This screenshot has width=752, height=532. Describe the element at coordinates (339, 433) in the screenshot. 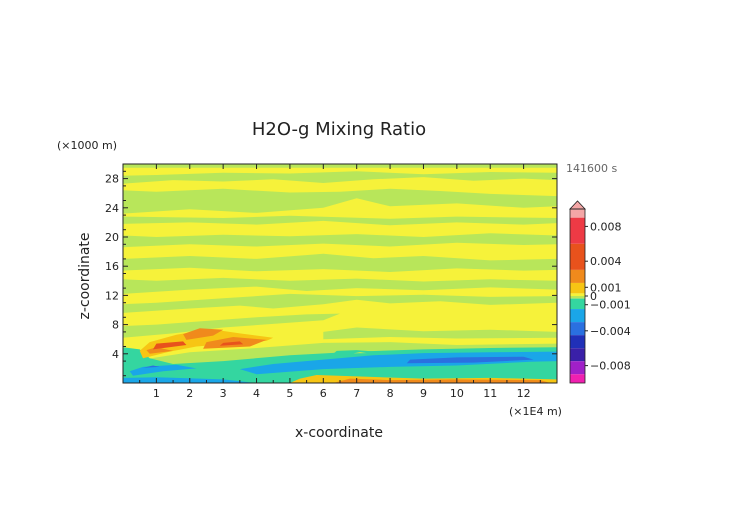

I see `x-axis-label: x-coordinate` at that location.